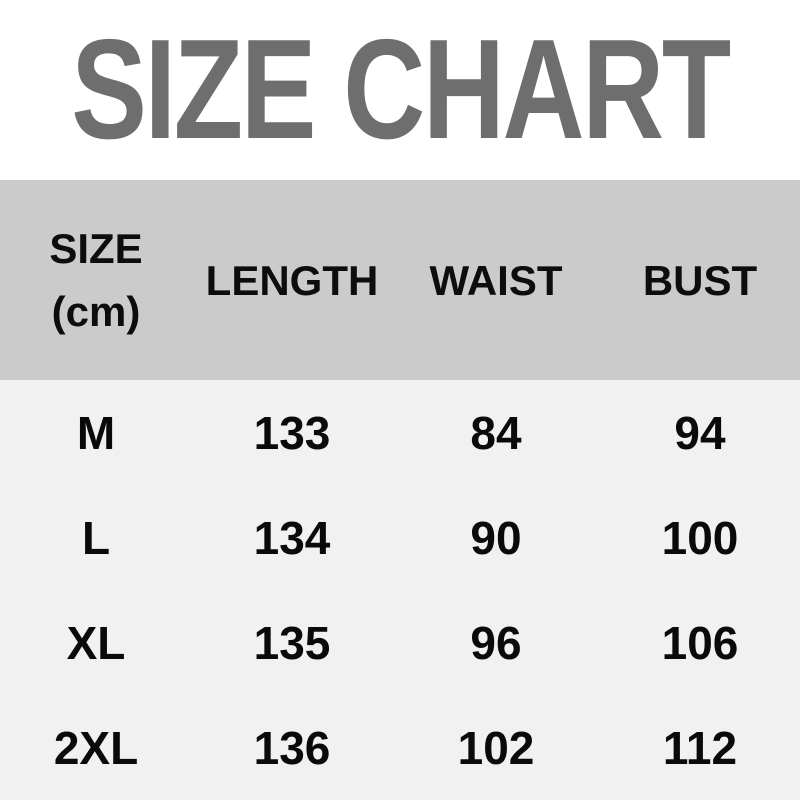  I want to click on waist-value: 90, so click(496, 537).